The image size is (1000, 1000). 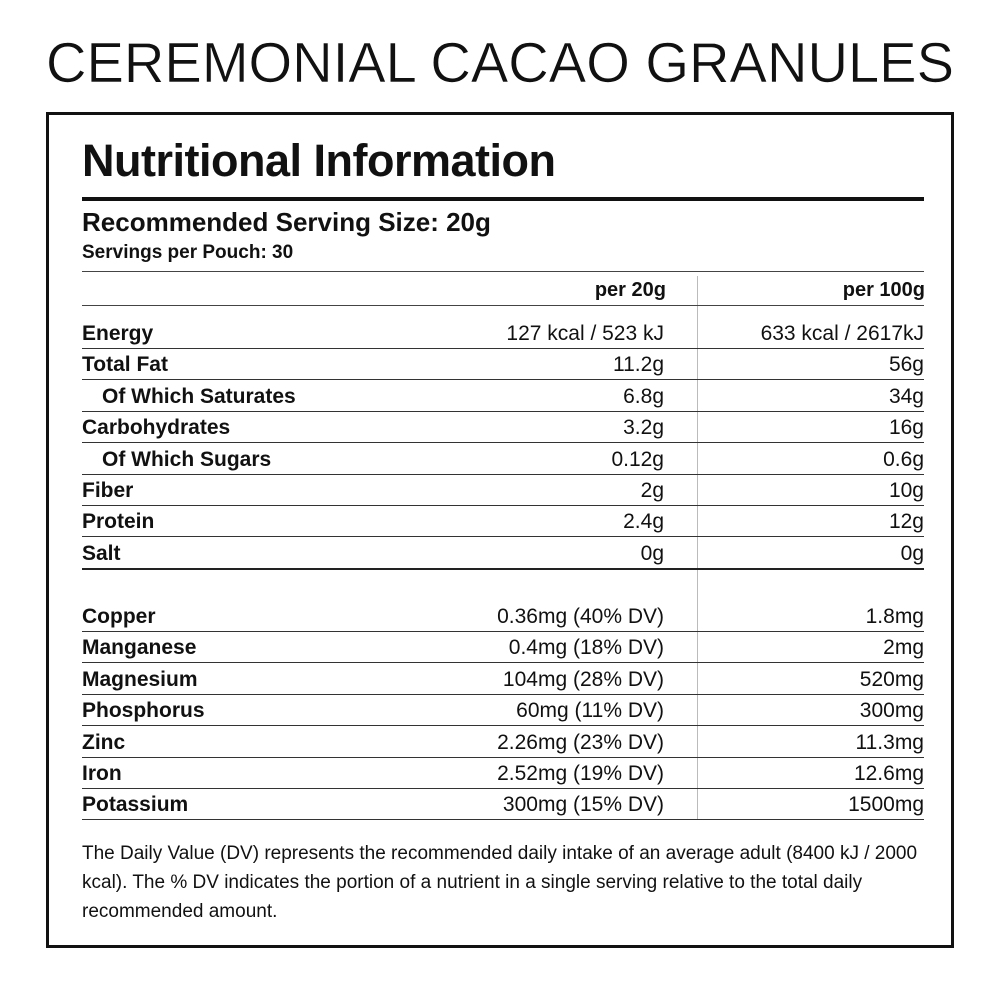 I want to click on value-per-serving: 2.4g, so click(x=643, y=522).